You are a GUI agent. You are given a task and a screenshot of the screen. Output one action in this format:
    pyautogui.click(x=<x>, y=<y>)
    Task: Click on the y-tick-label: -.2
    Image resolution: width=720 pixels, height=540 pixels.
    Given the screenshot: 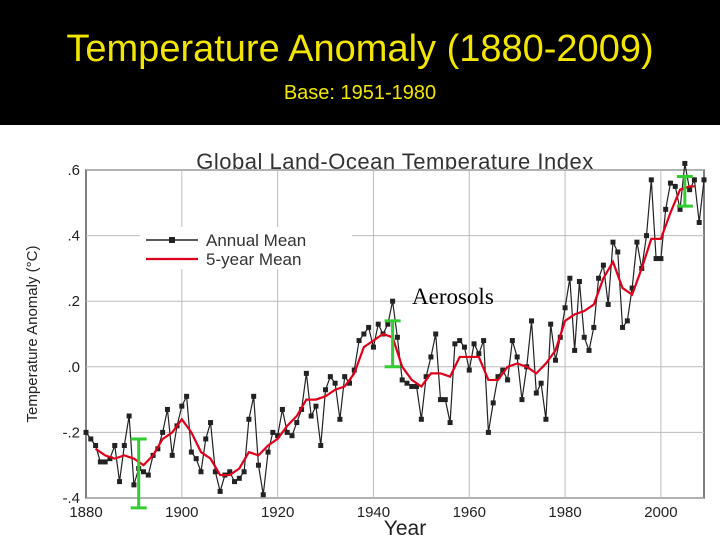 What is the action you would take?
    pyautogui.click(x=71, y=432)
    